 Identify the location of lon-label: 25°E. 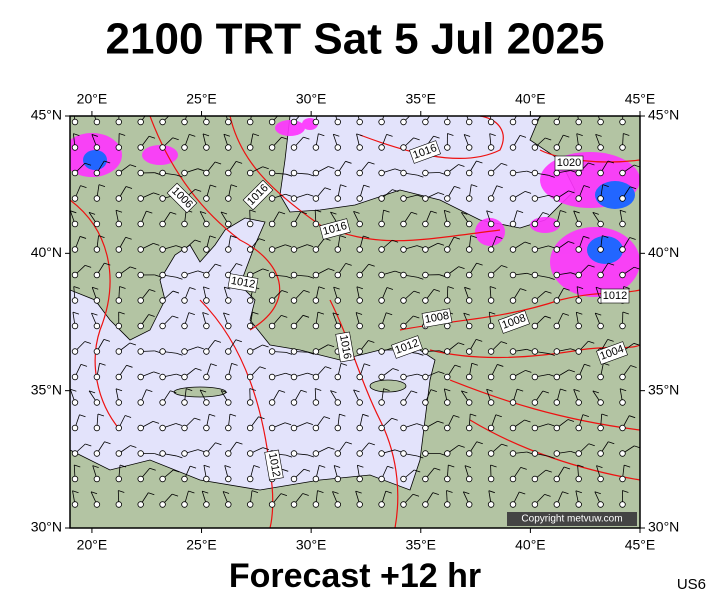
(201, 99).